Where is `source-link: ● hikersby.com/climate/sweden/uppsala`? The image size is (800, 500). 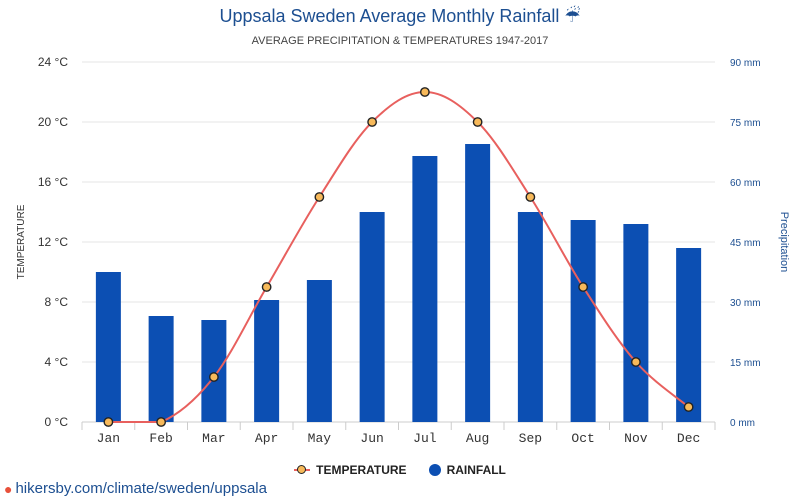
source-link: ● hikersby.com/climate/sweden/uppsala is located at coordinates (135, 488).